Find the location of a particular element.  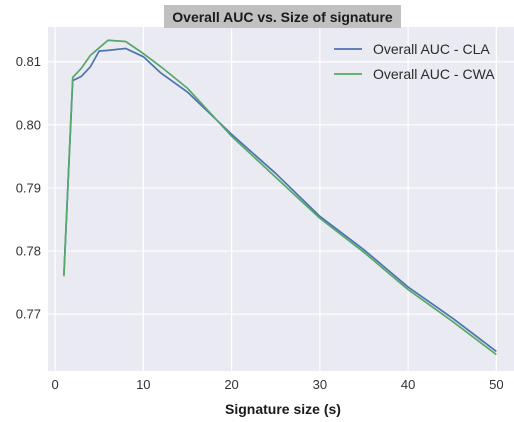

y-tick-label: 0.77 is located at coordinates (28, 314).